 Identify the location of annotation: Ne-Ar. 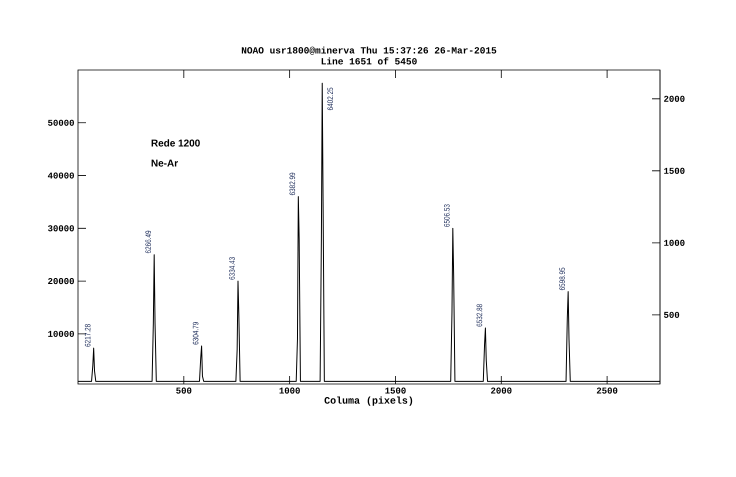
(165, 163).